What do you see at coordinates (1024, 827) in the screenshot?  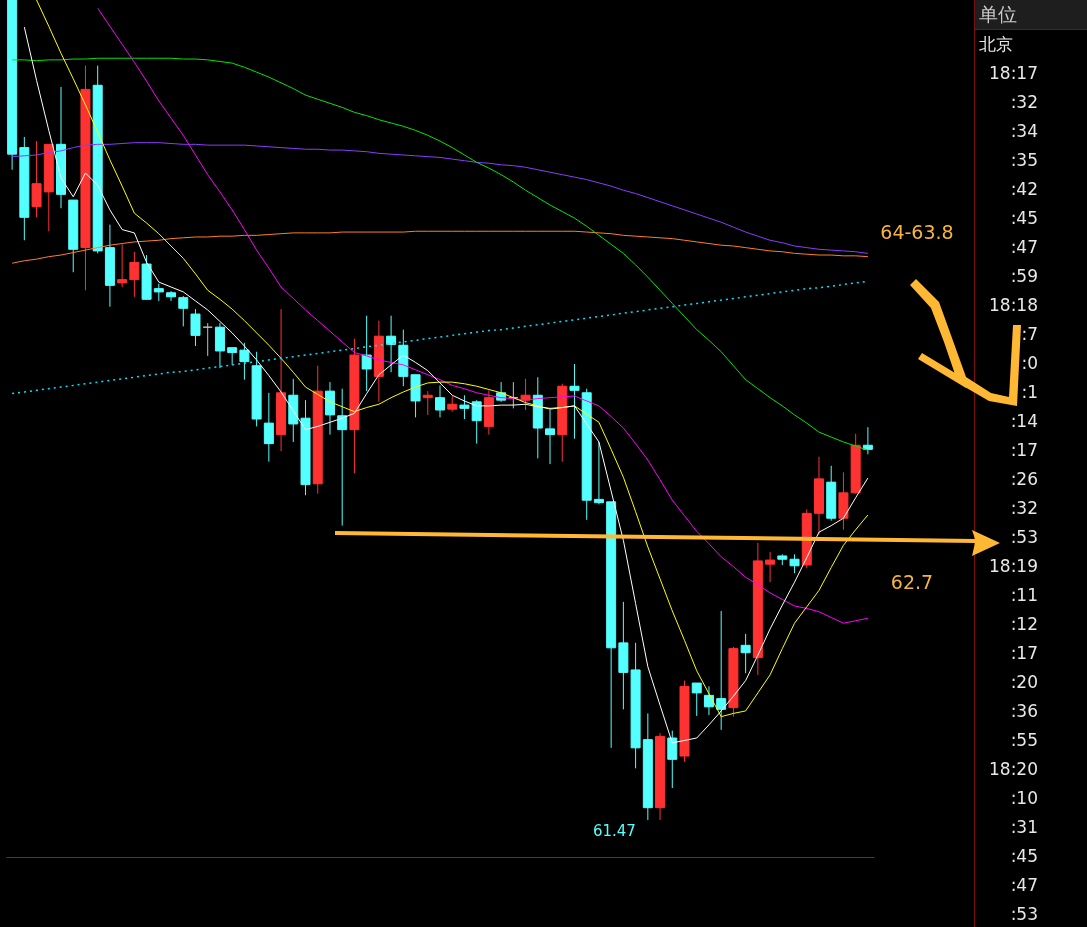 I see `text: :31` at bounding box center [1024, 827].